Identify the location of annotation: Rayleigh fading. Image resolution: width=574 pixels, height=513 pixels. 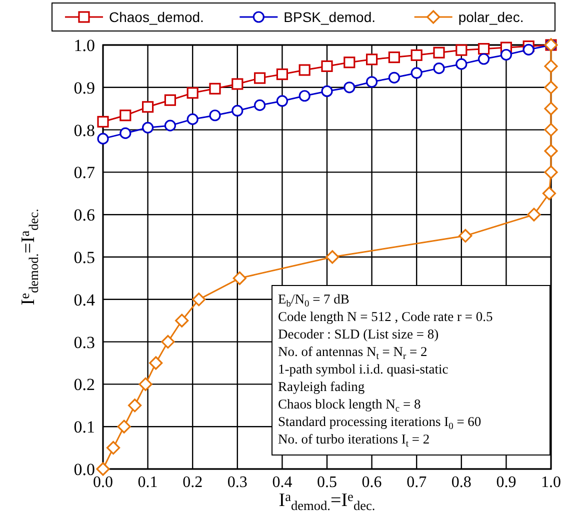
(321, 386).